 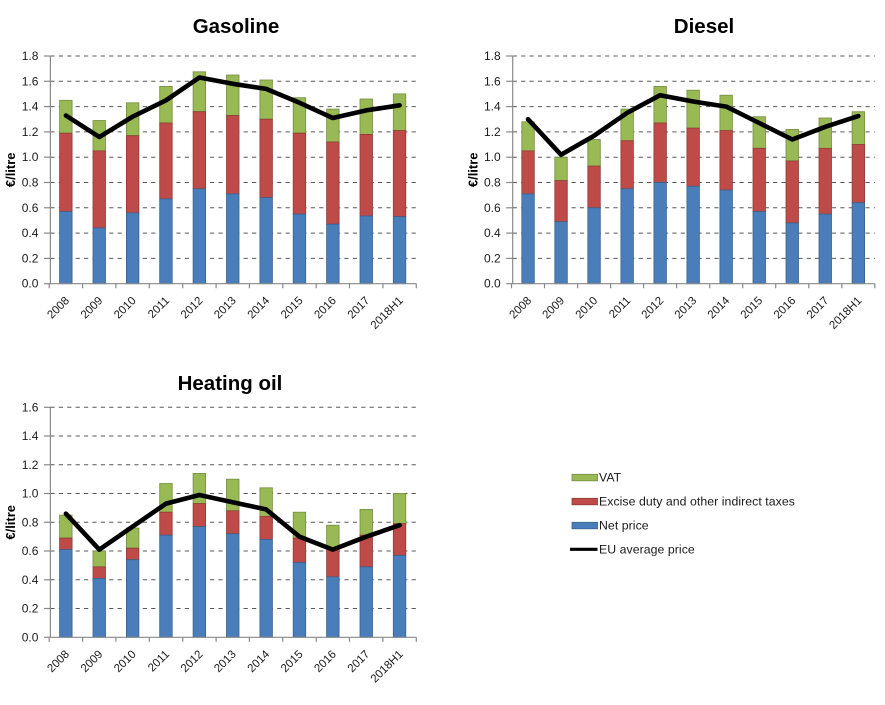 I want to click on svg-text:Excise duty and other indirect: Excise duty and other indirect taxes, so click(x=697, y=502).